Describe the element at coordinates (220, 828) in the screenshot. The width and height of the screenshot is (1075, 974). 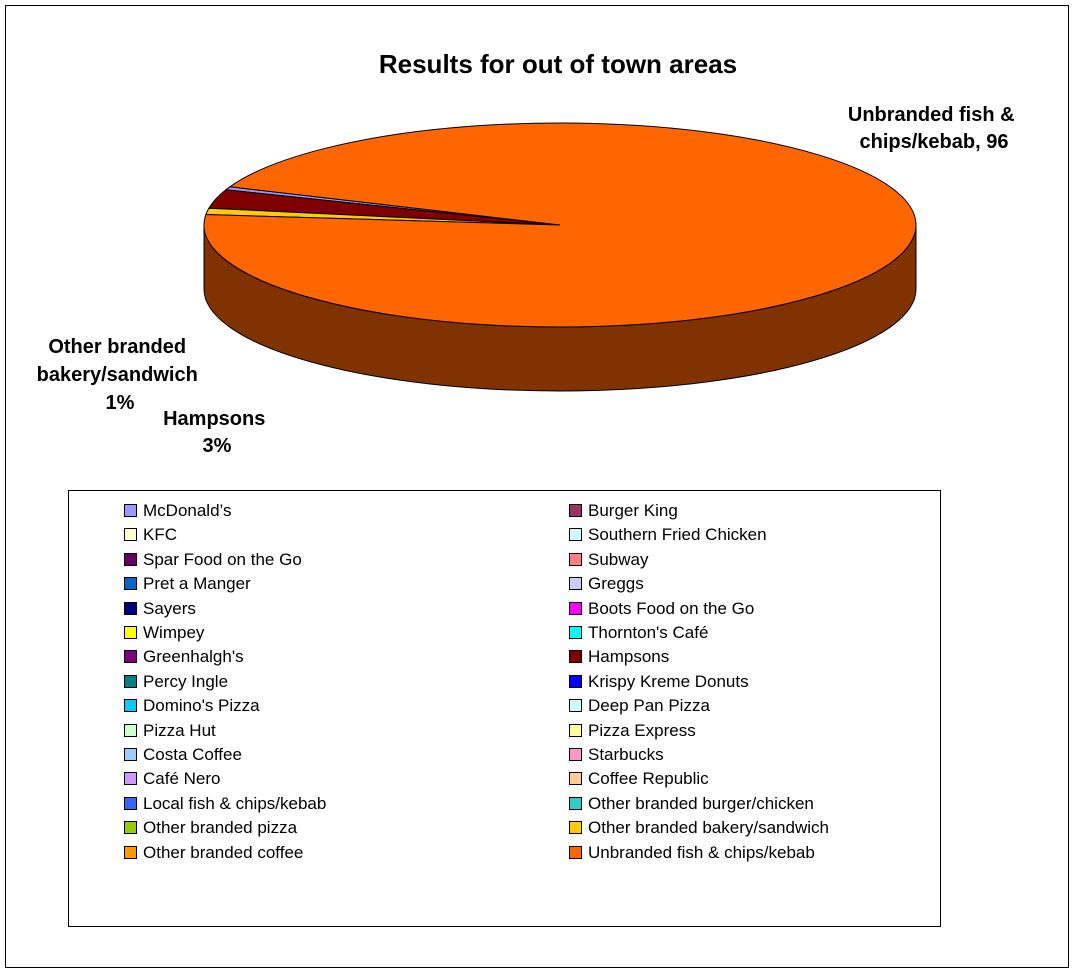
I see `legend-label: Other branded pizza` at that location.